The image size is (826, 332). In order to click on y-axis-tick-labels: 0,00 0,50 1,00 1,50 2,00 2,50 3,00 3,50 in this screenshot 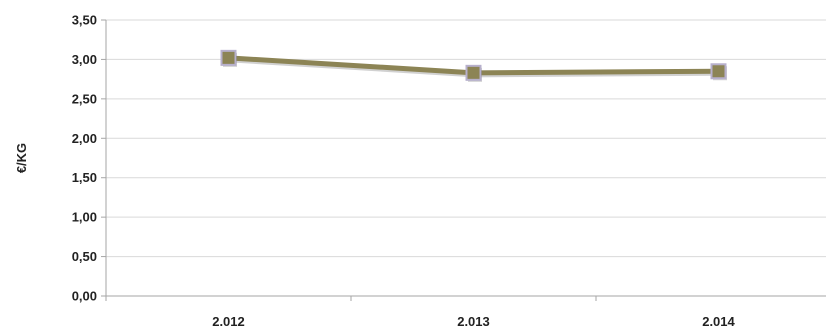, I will do `click(84, 158)`.